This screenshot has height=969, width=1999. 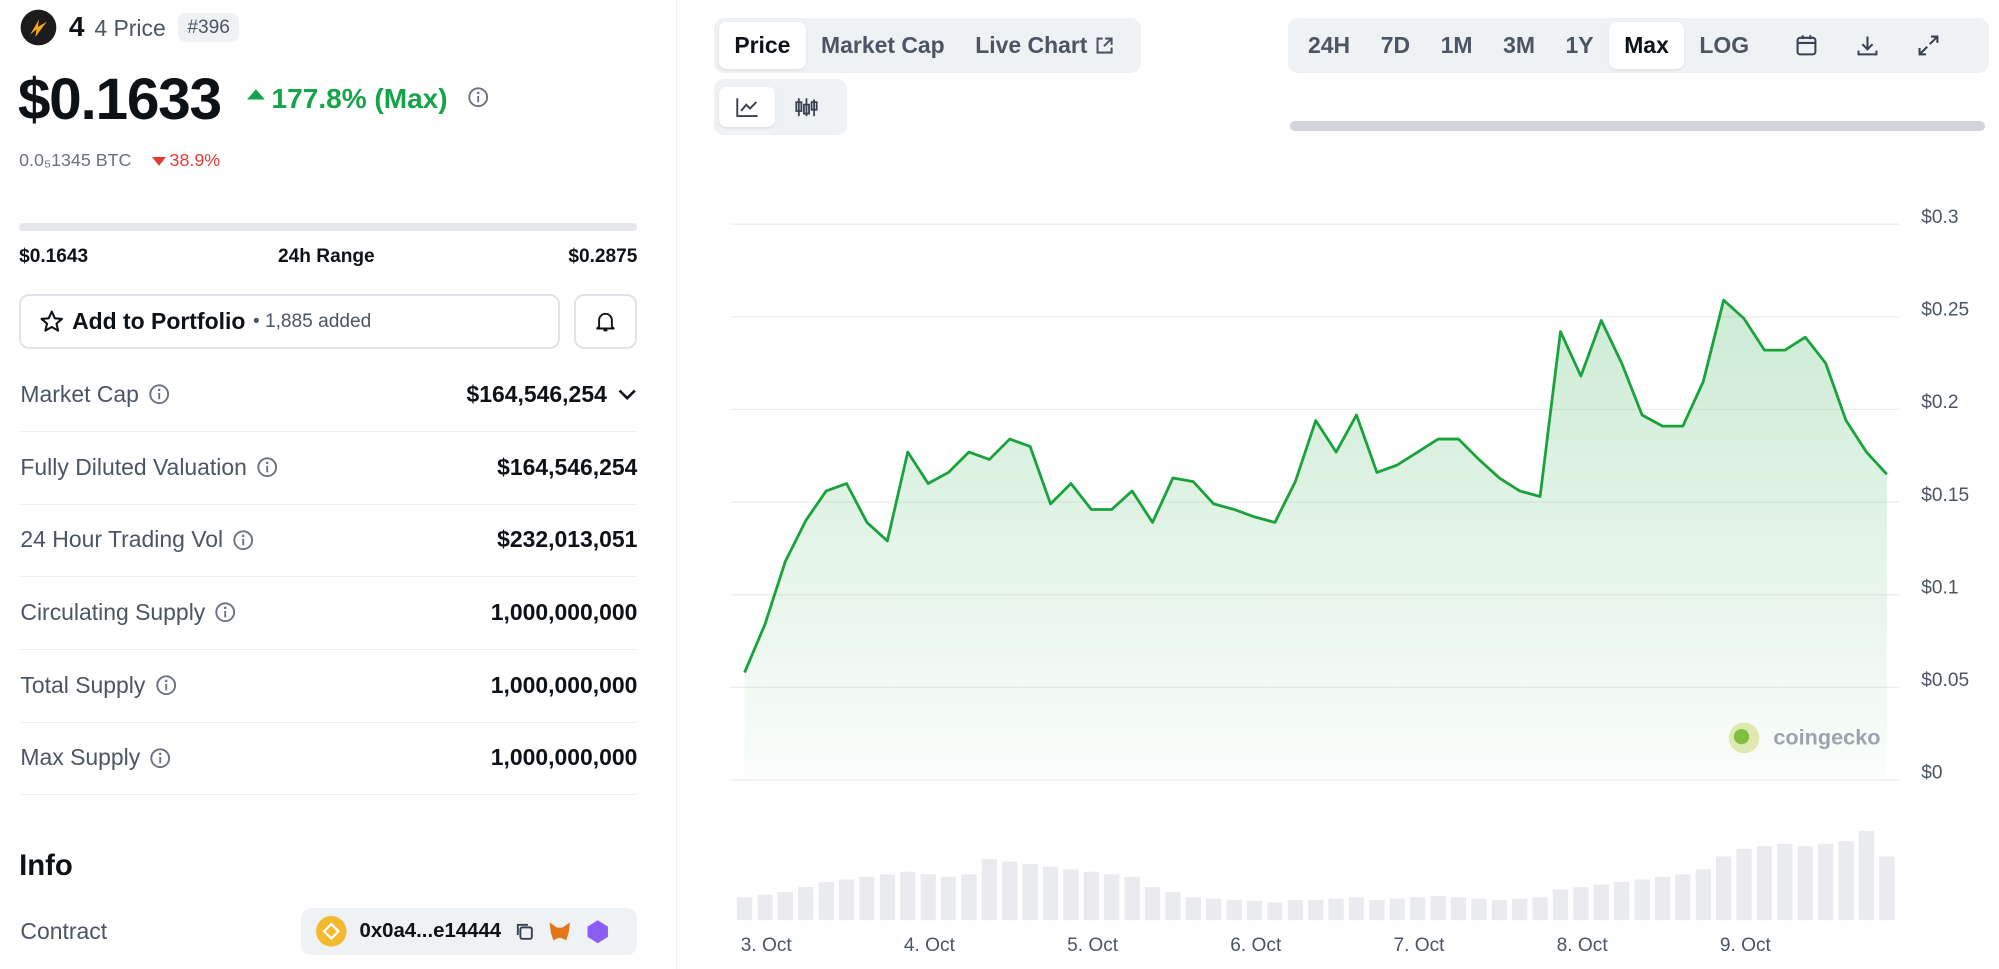 I want to click on range-button: 24H, so click(x=1329, y=45).